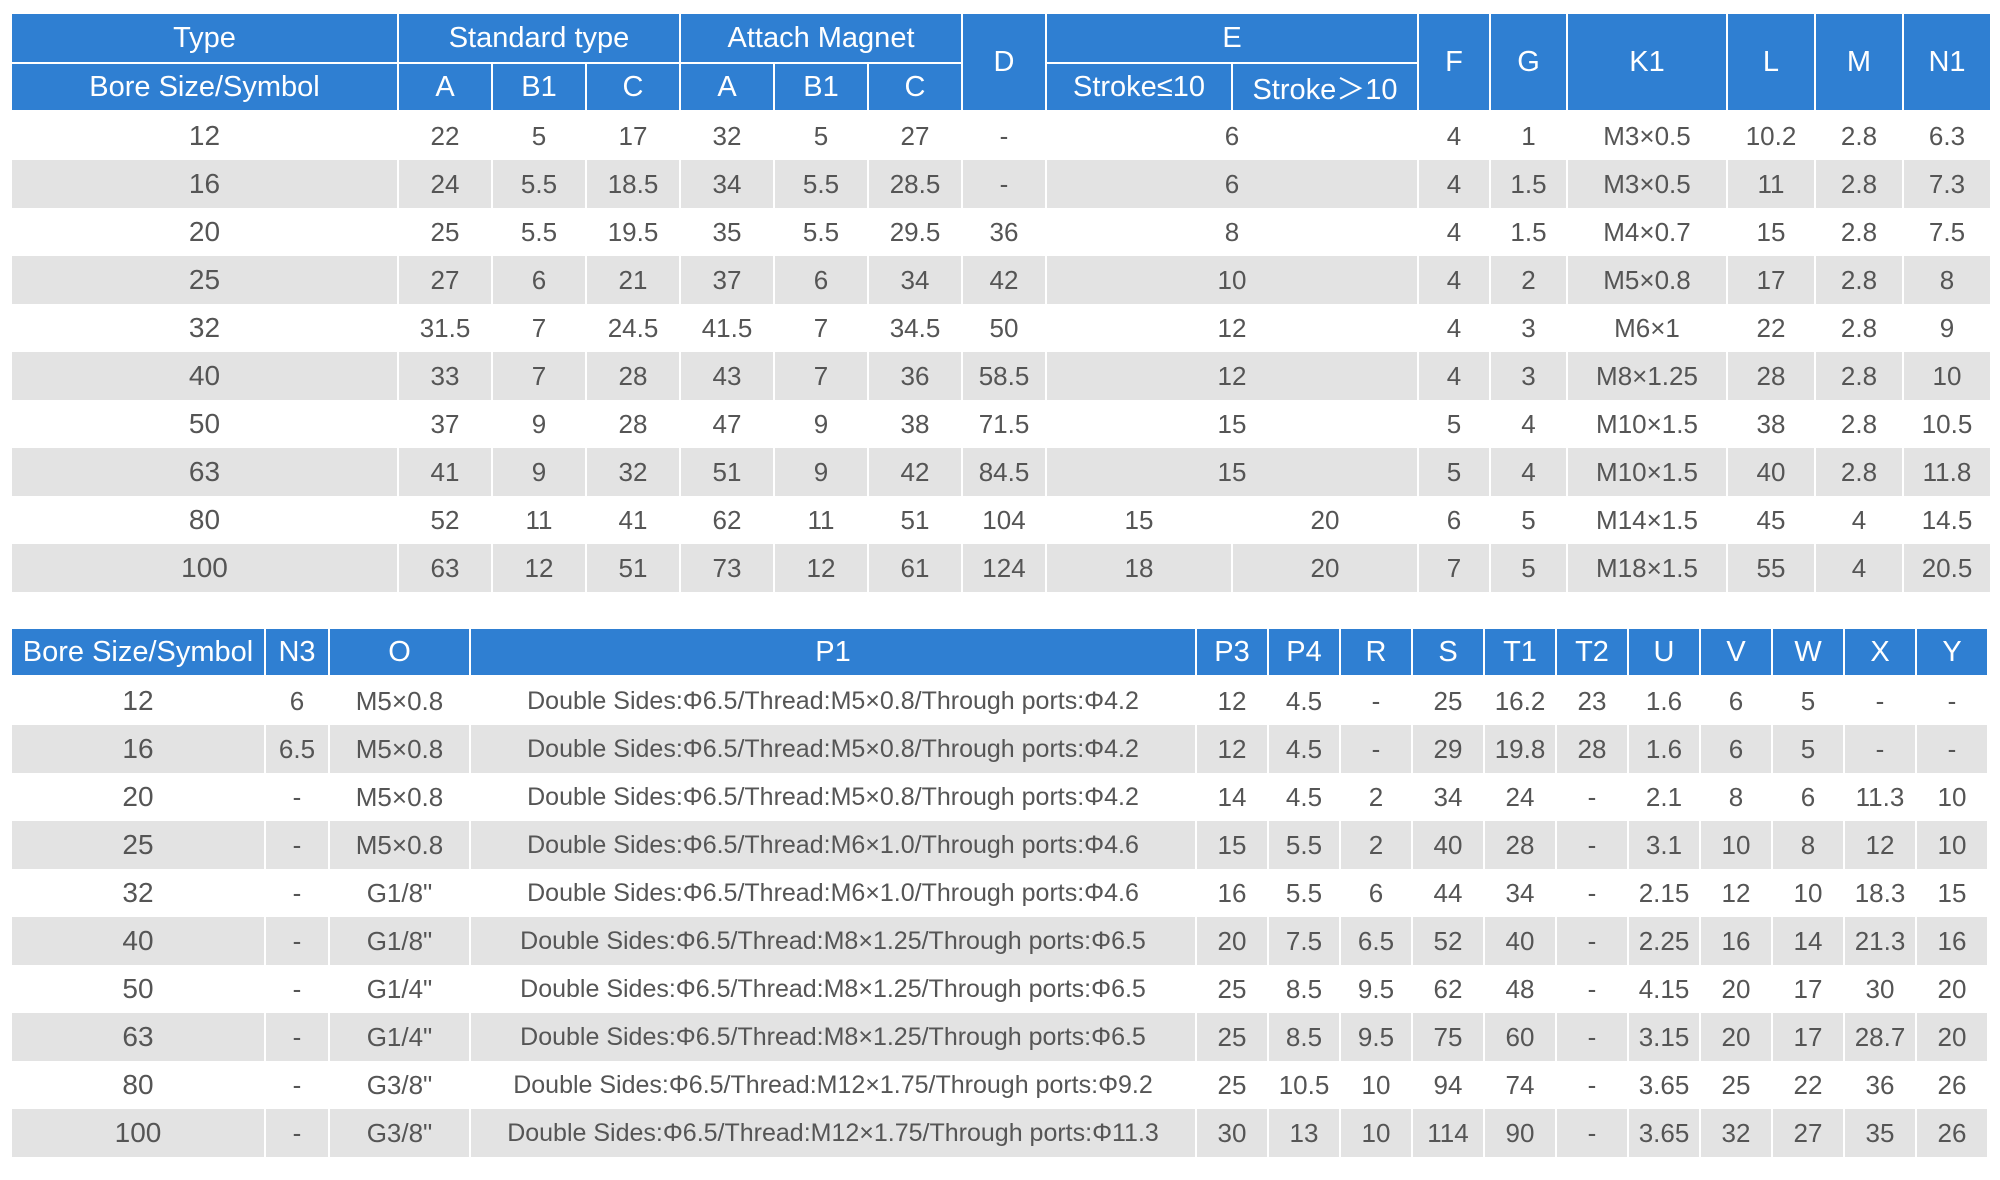  I want to click on cell-magnet-a: 47, so click(727, 424).